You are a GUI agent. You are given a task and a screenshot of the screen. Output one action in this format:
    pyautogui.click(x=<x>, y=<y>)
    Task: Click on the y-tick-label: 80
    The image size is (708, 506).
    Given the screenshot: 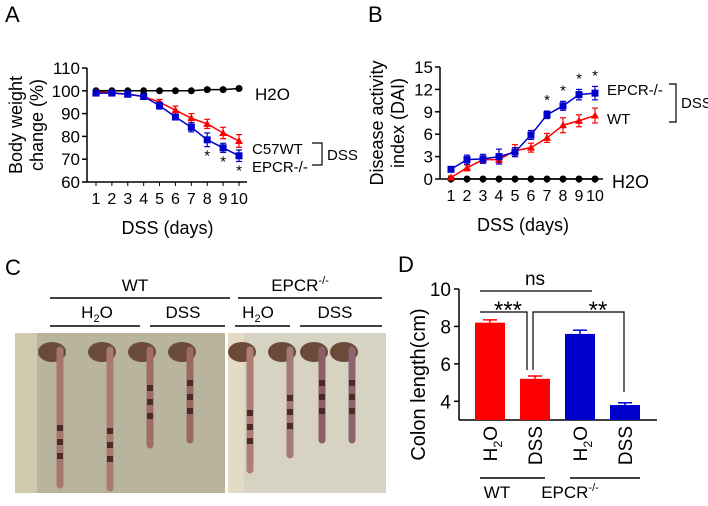 What is the action you would take?
    pyautogui.click(x=70, y=136)
    